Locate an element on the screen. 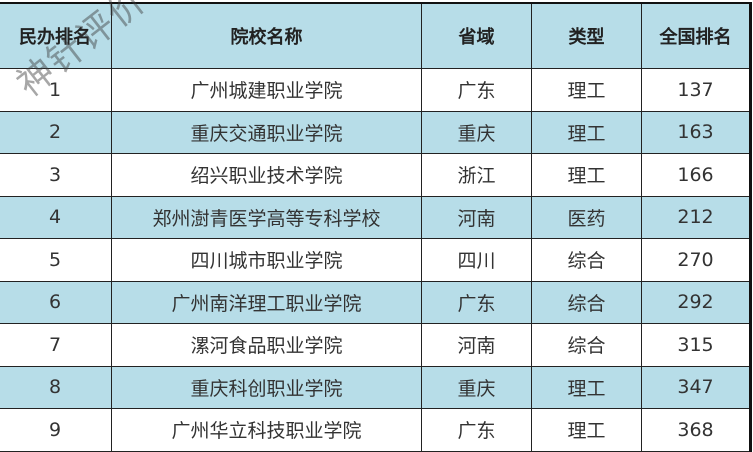 Image resolution: width=753 pixels, height=452 pixels. table-row: 6 广州南洋理工职业学院 广东 综合 292 is located at coordinates (375, 302).